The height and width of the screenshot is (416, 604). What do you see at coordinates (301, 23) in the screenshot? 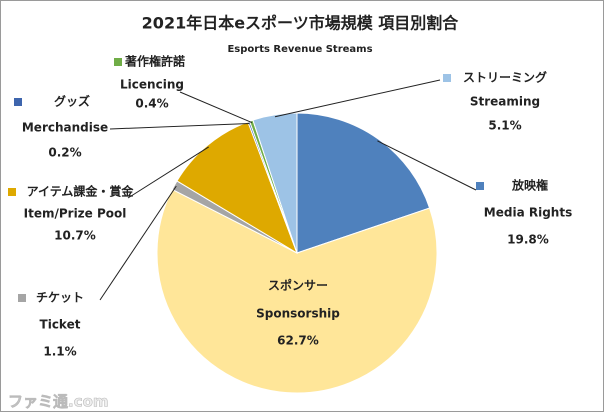
I see `chart-title: 2021年日本eスポーツ市場規模 項目別割合` at bounding box center [301, 23].